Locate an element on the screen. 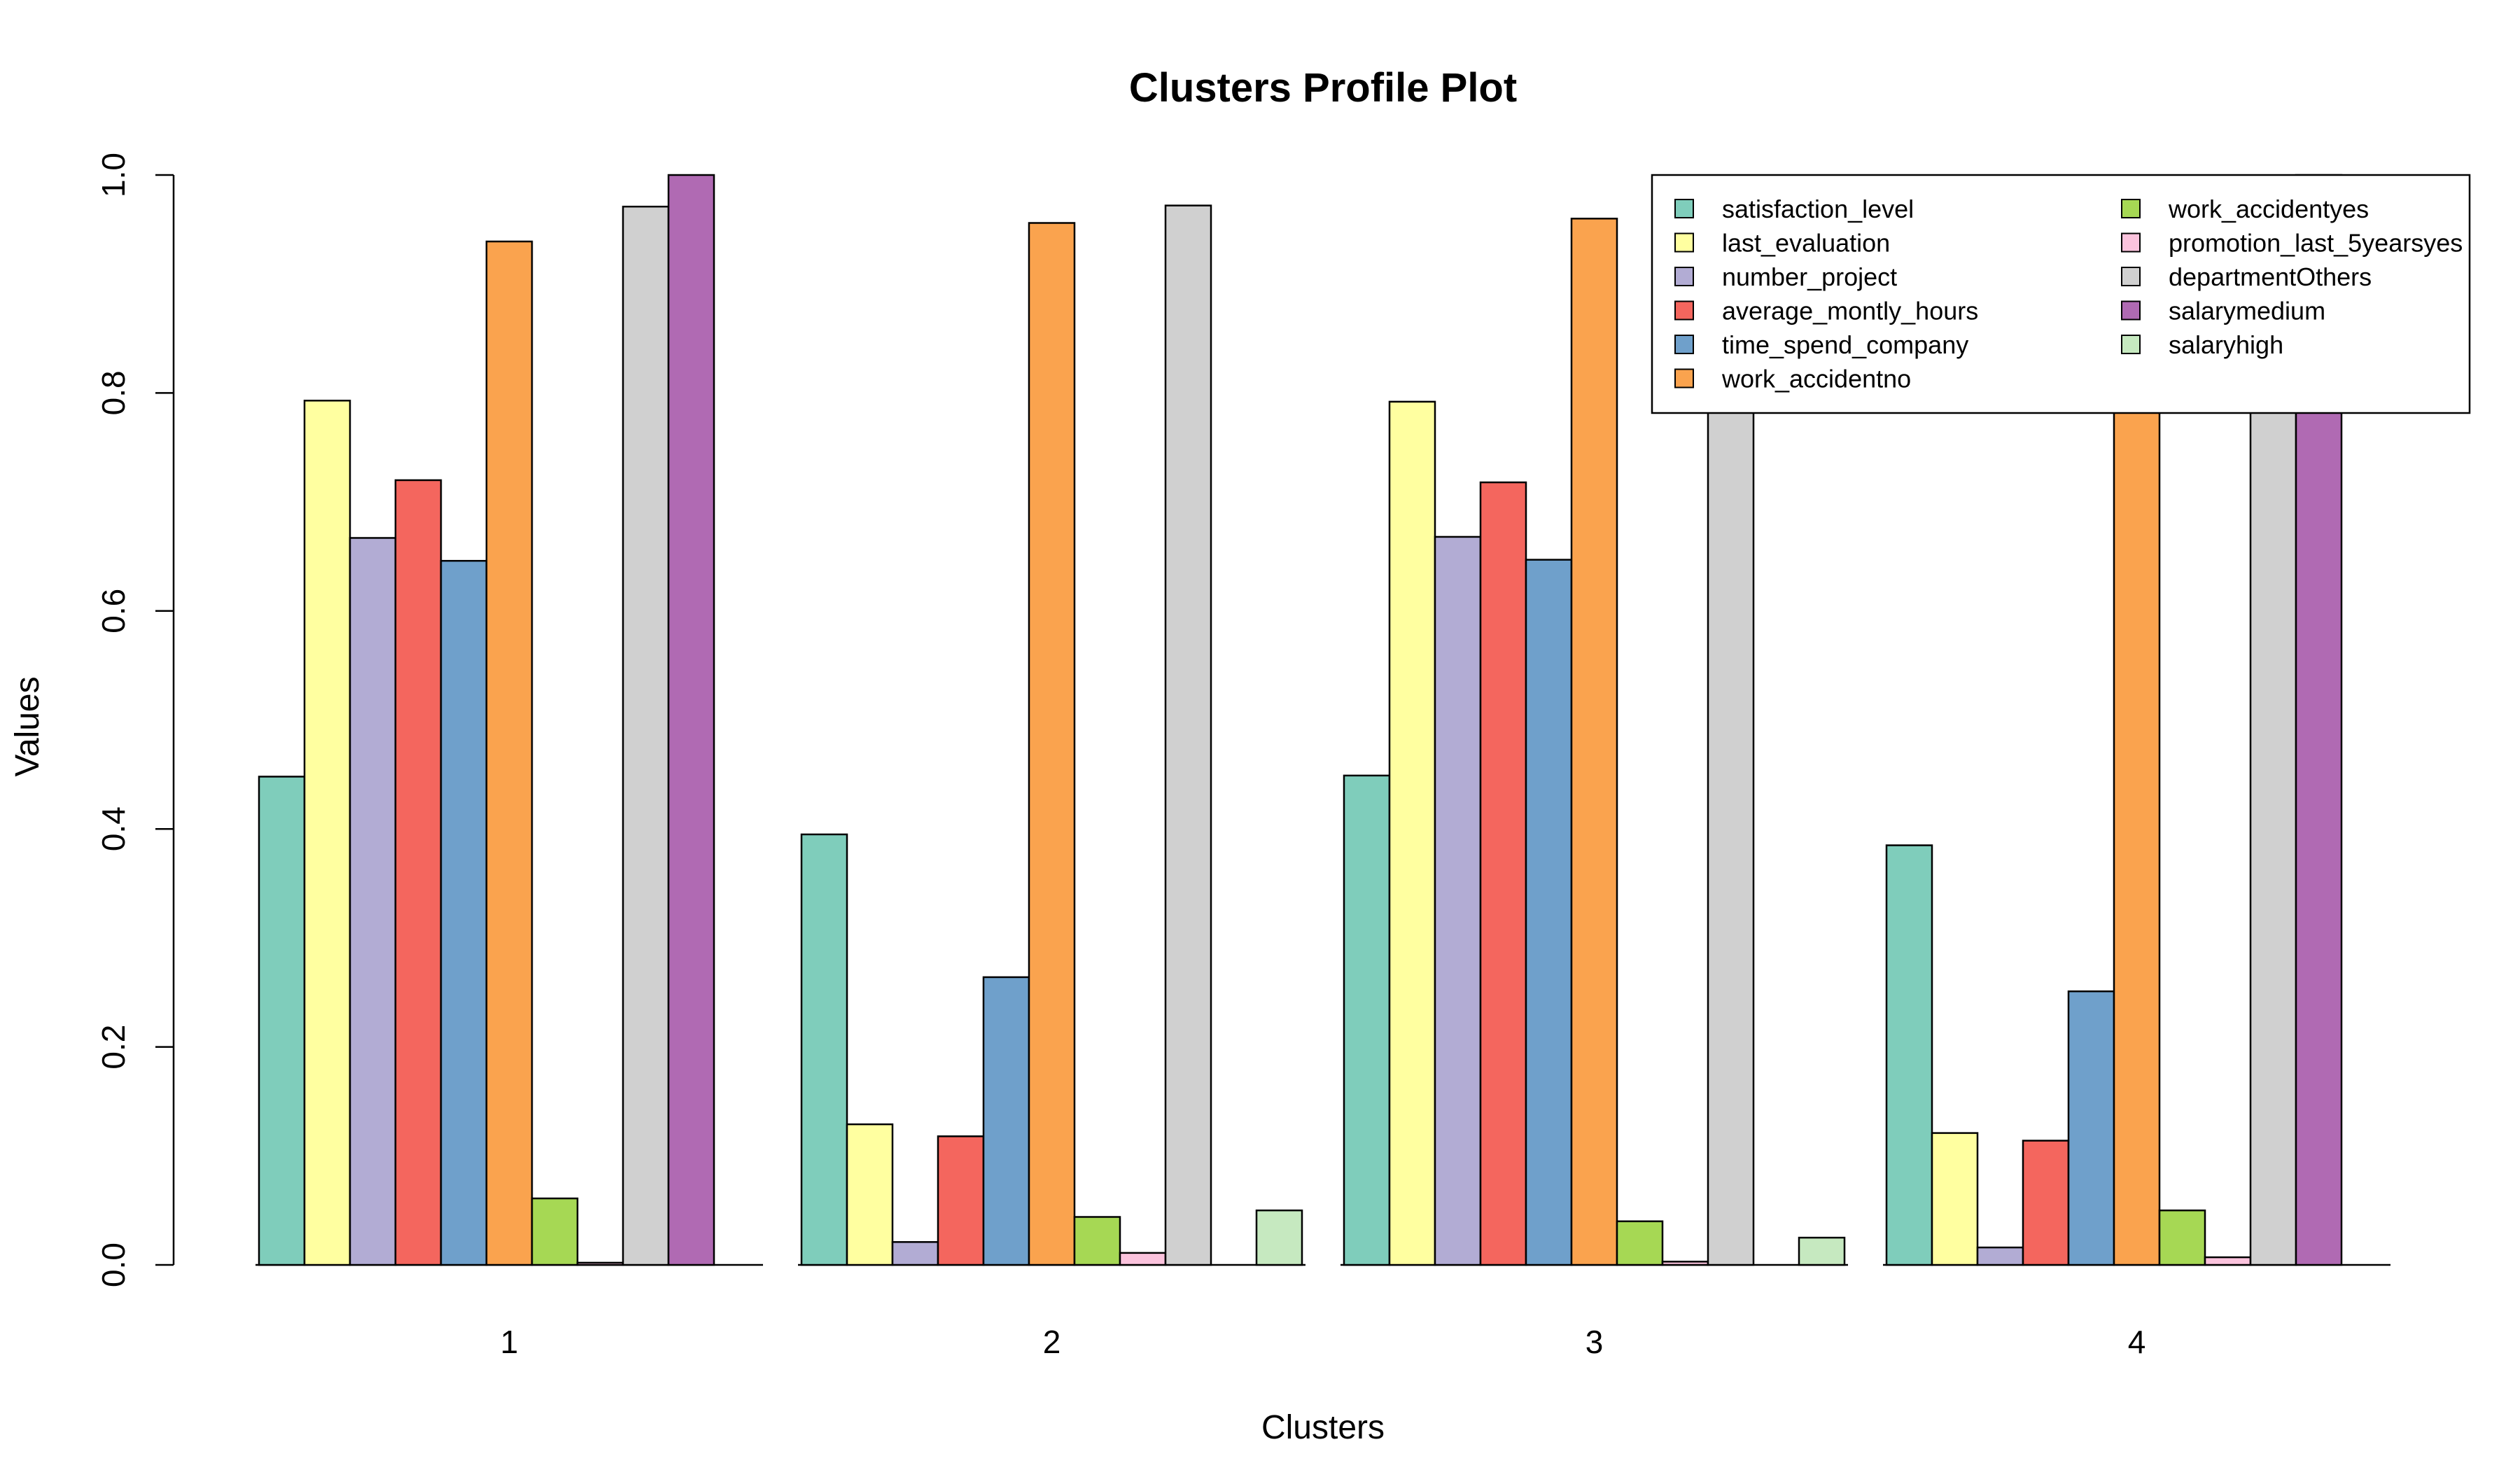 The width and height of the screenshot is (2520, 1470). x-tick-label: 1 is located at coordinates (509, 1342).